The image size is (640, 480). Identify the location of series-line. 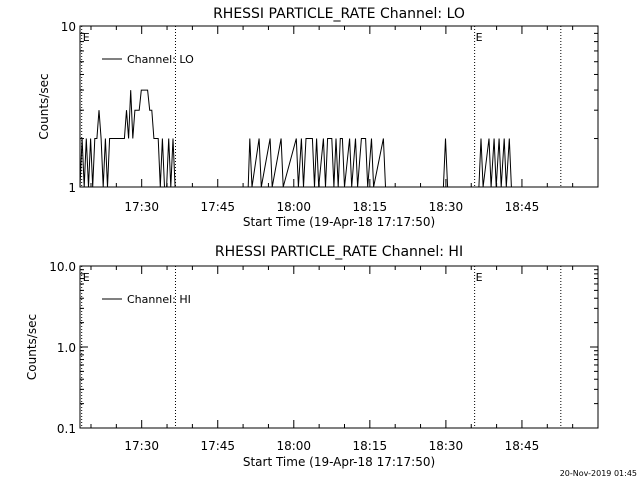
(295, 138).